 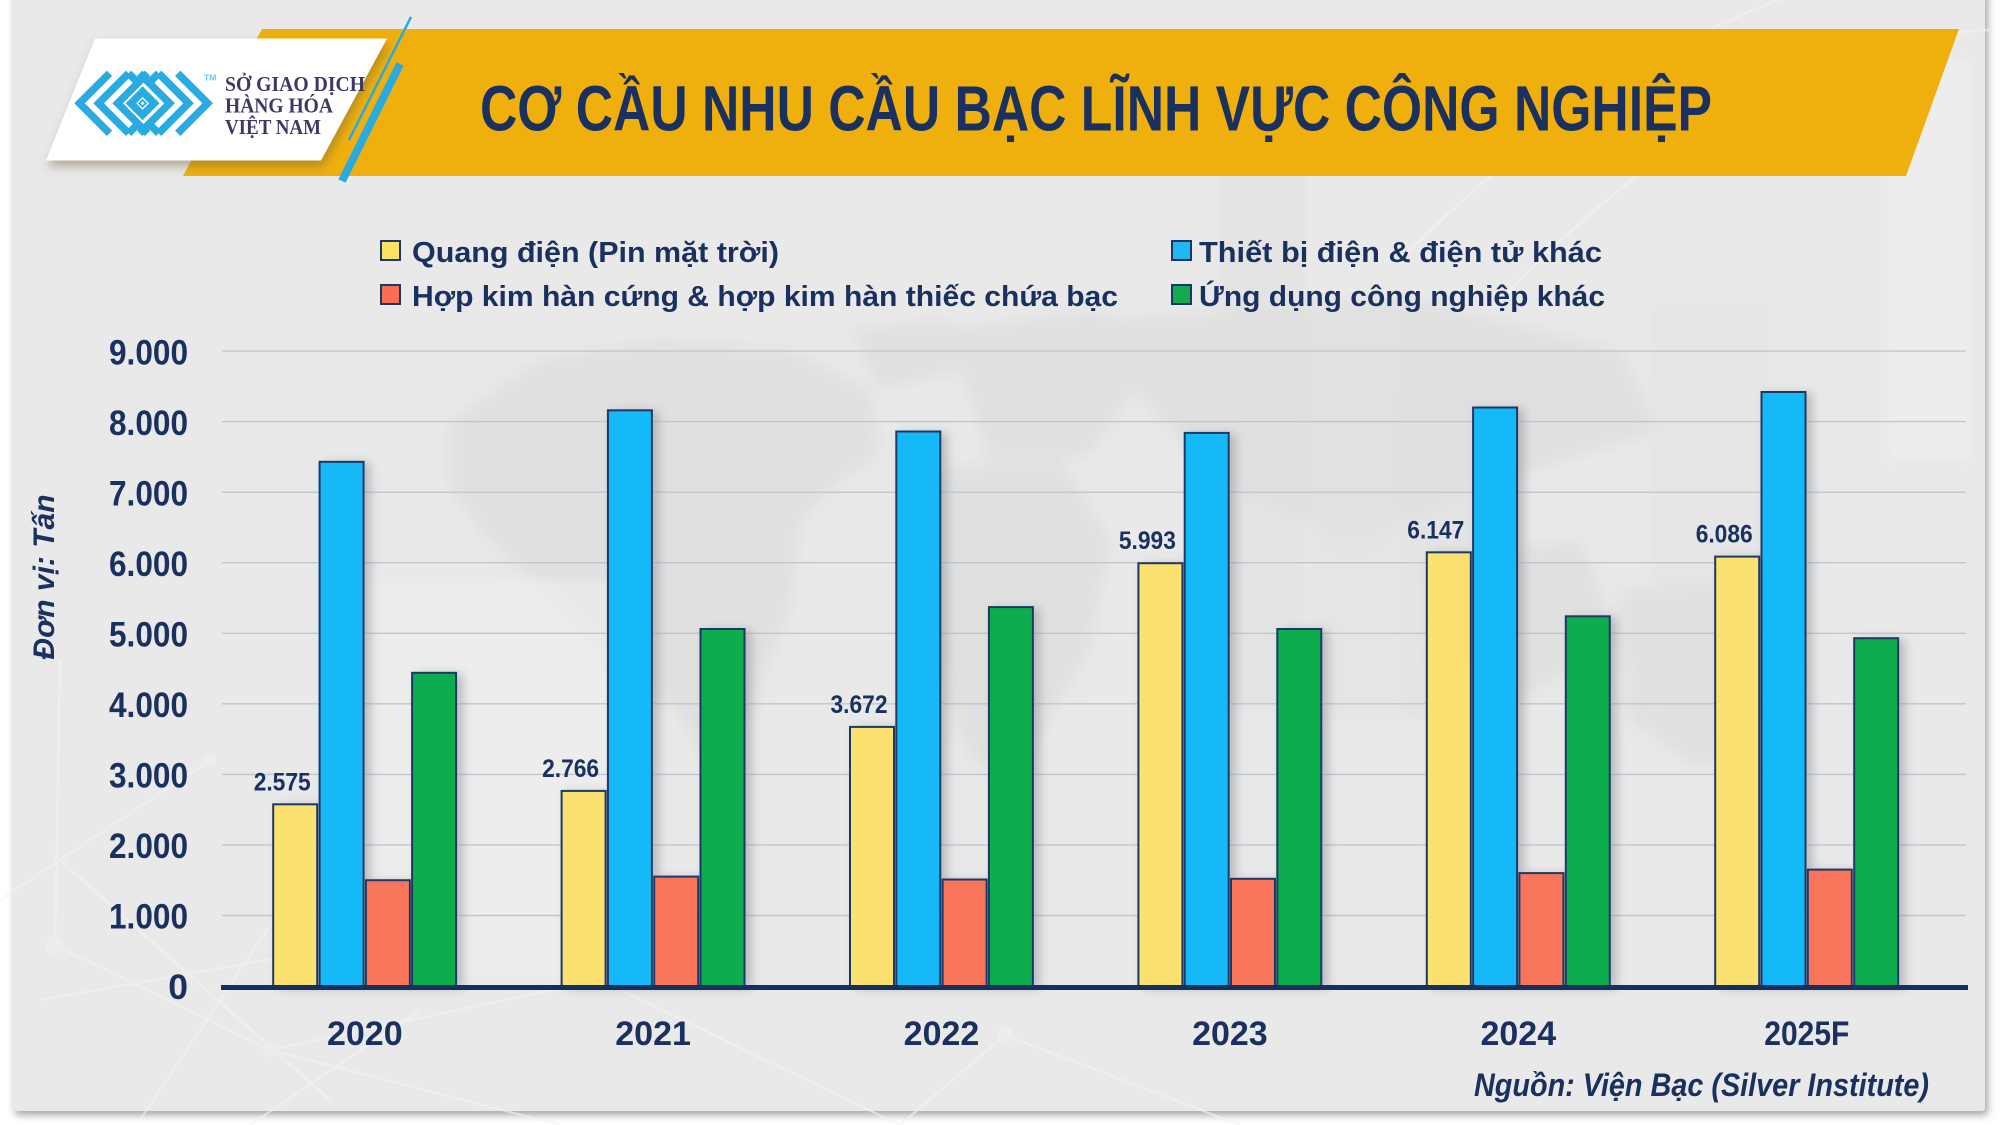 I want to click on svg-text: 1.000, so click(x=148, y=917).